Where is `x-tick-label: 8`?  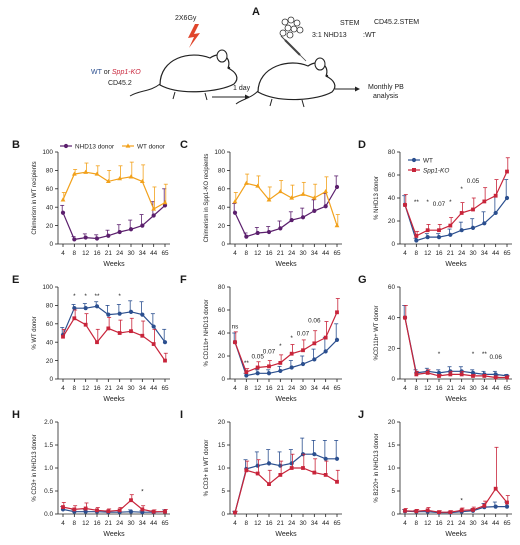
x-tick-label: 8 is located at coordinates (417, 253).